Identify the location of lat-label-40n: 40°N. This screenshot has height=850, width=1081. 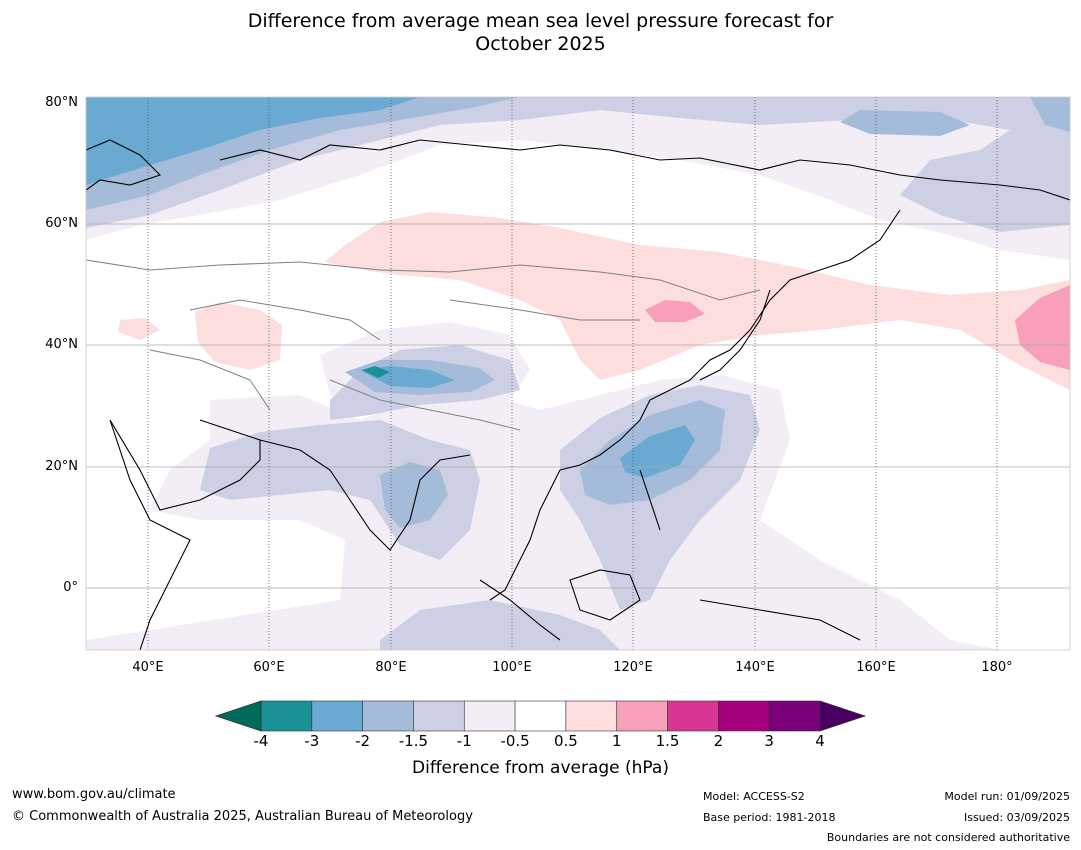
(61, 344).